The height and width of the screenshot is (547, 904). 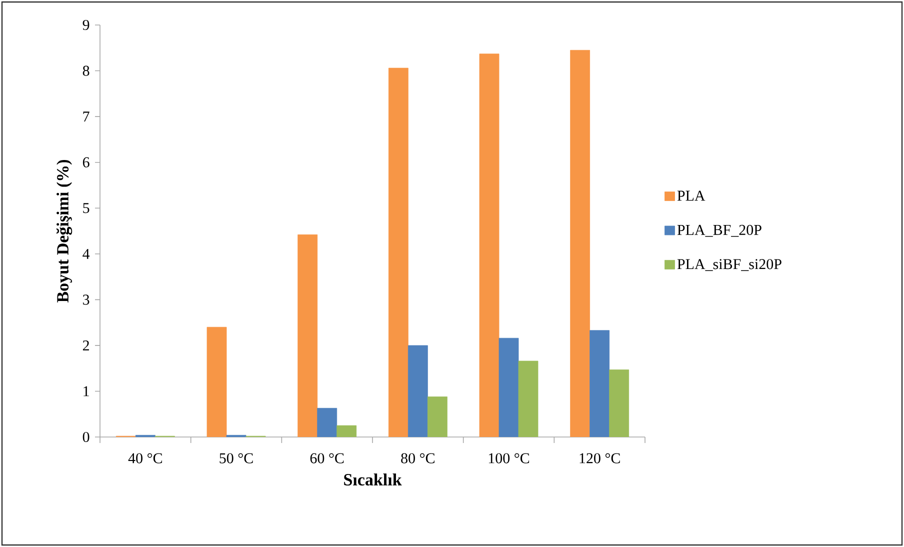 I want to click on x-axis-title: Sıcaklık, so click(x=373, y=480).